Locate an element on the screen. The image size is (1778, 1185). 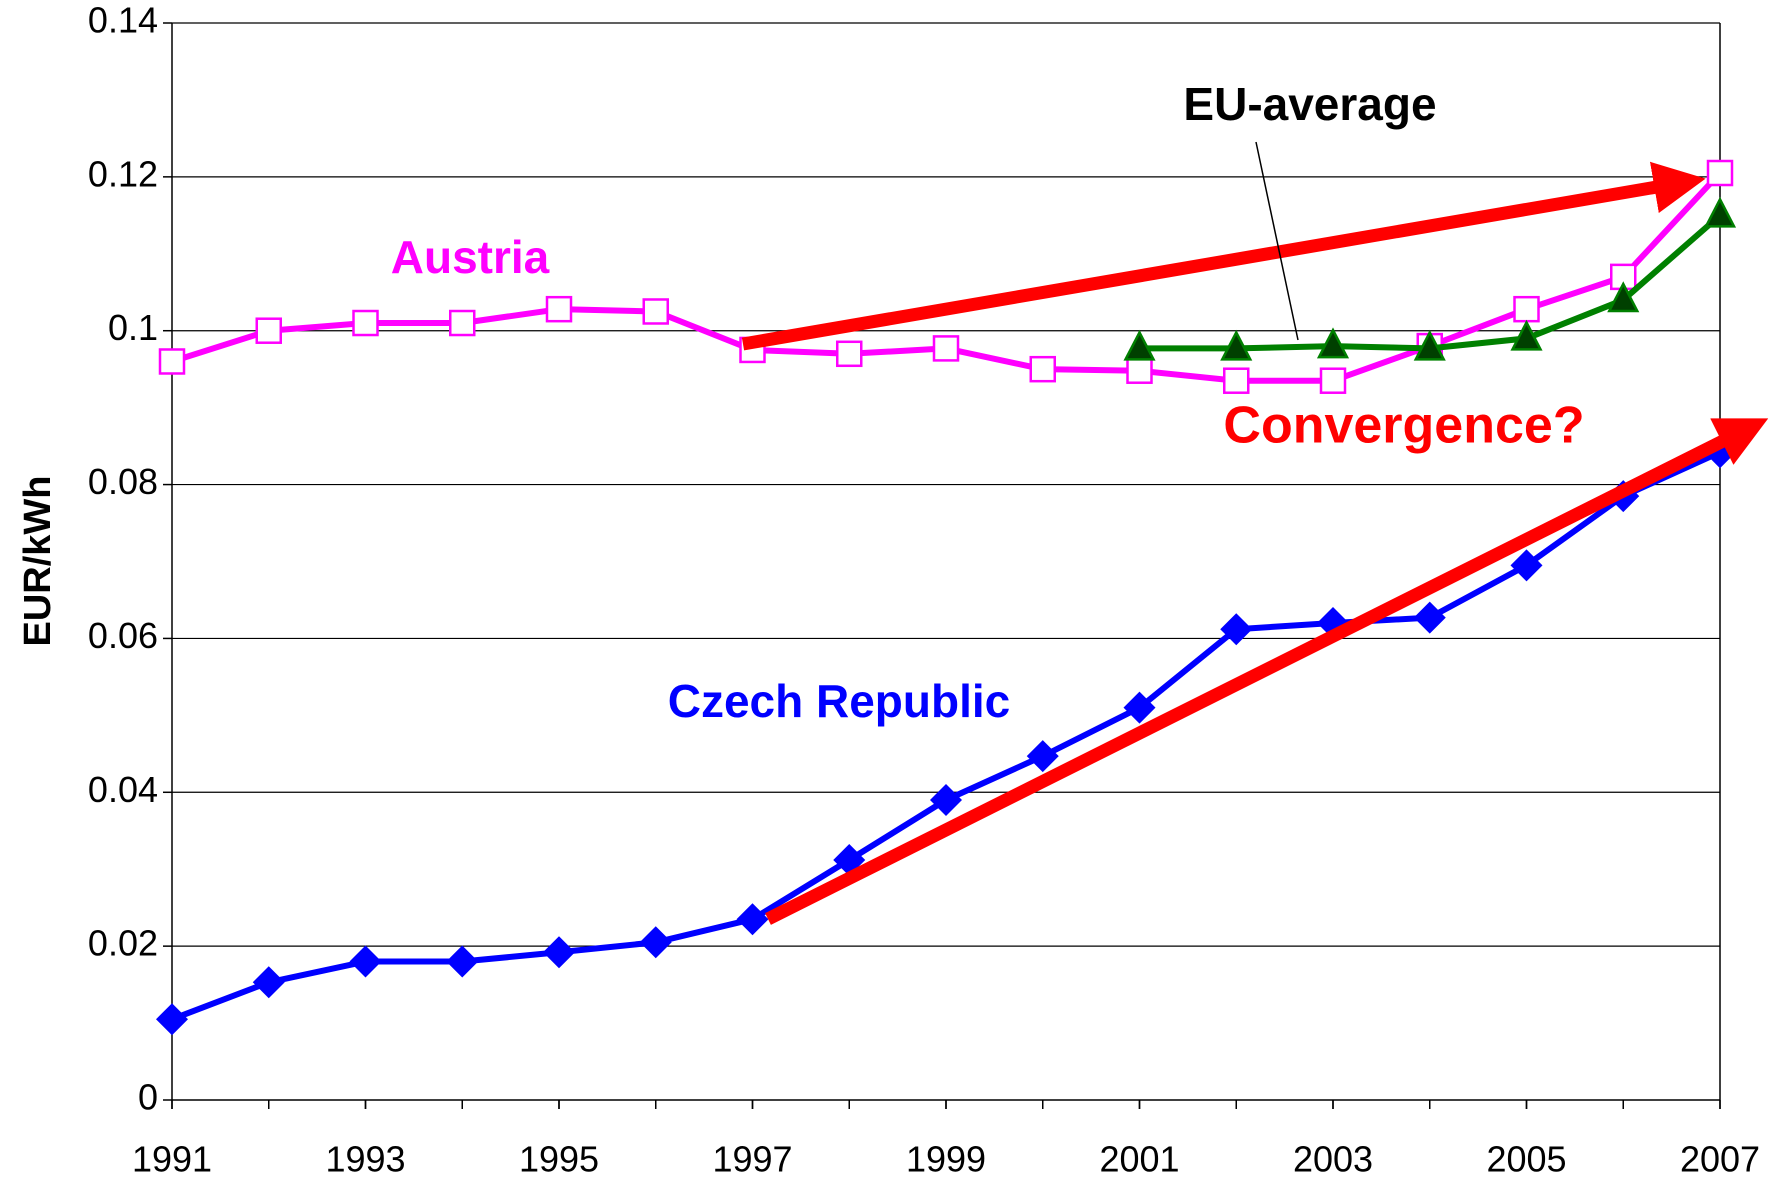
y-tick-label: 0.14 is located at coordinates (123, 20).